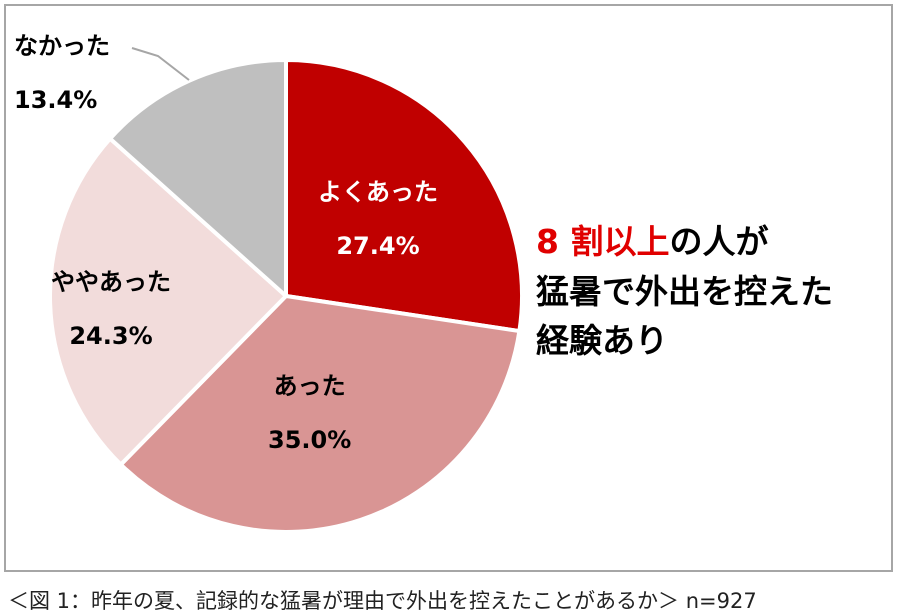 This screenshot has height=616, width=898. I want to click on slice-value-atta: 35.0%, so click(310, 440).